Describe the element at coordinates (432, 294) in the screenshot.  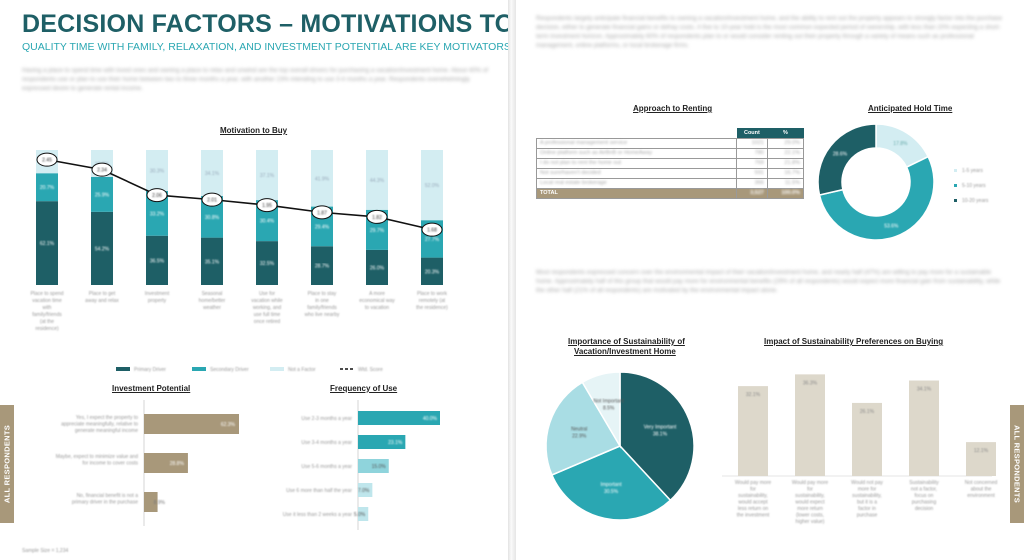
I see `category-label: Place to work` at that location.